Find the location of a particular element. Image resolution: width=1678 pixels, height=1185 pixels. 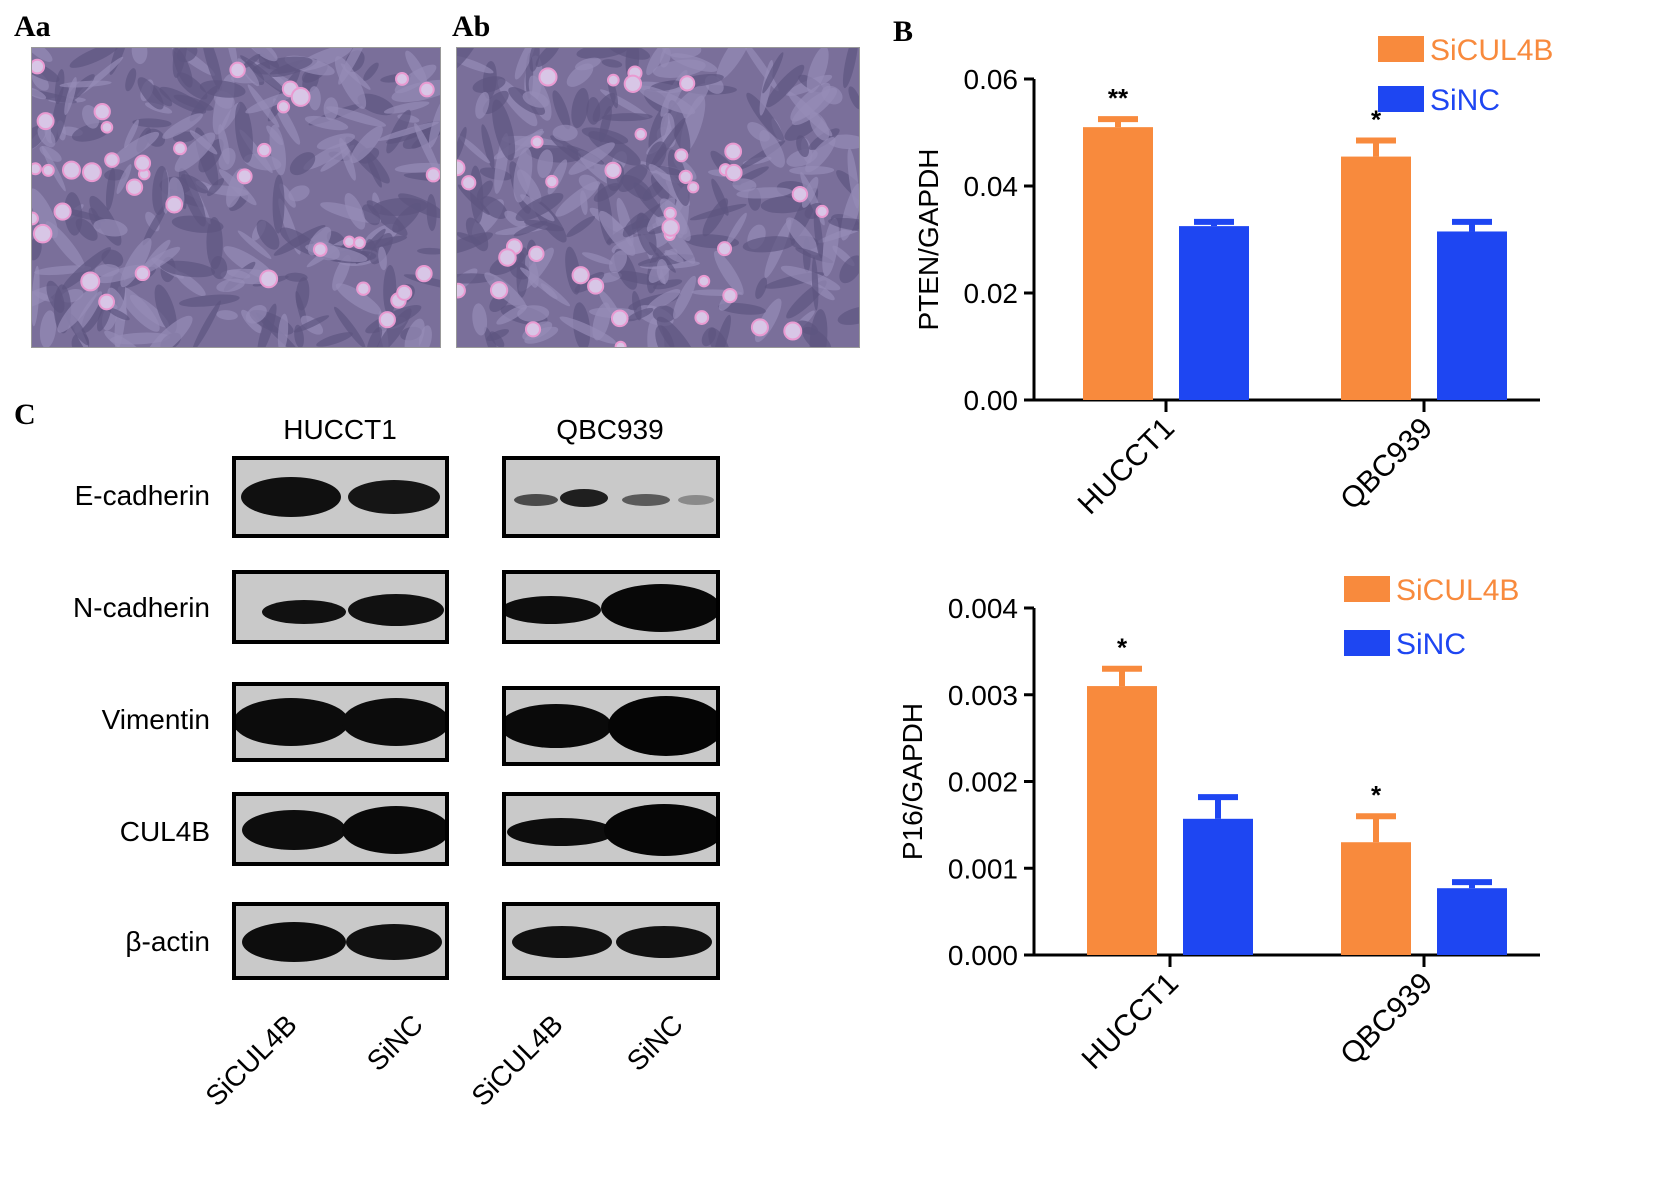

panel-label-aa: Aa is located at coordinates (32, 26).